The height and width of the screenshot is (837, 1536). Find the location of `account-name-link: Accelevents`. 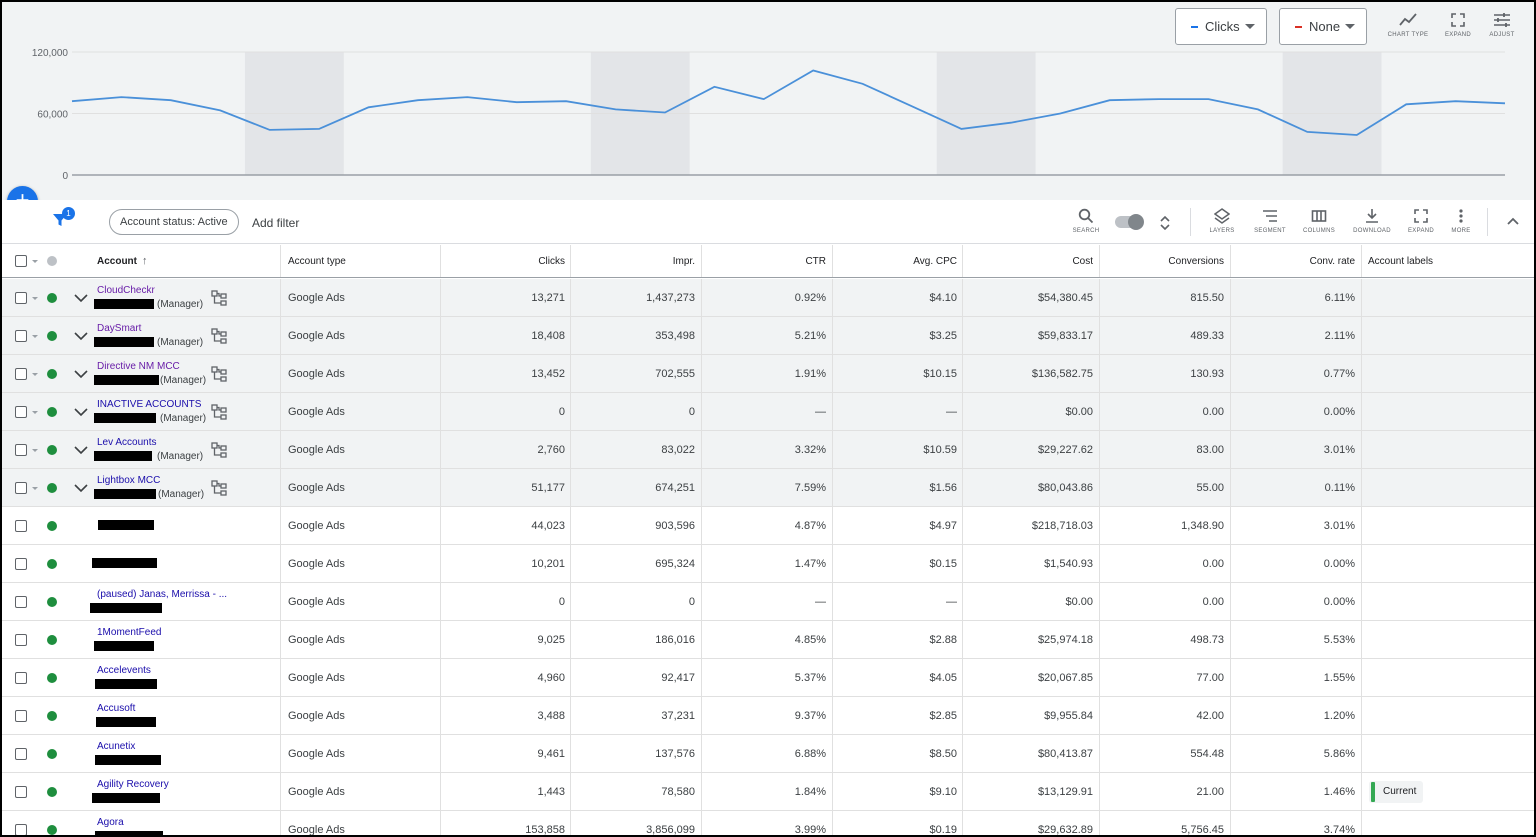

account-name-link: Accelevents is located at coordinates (124, 670).